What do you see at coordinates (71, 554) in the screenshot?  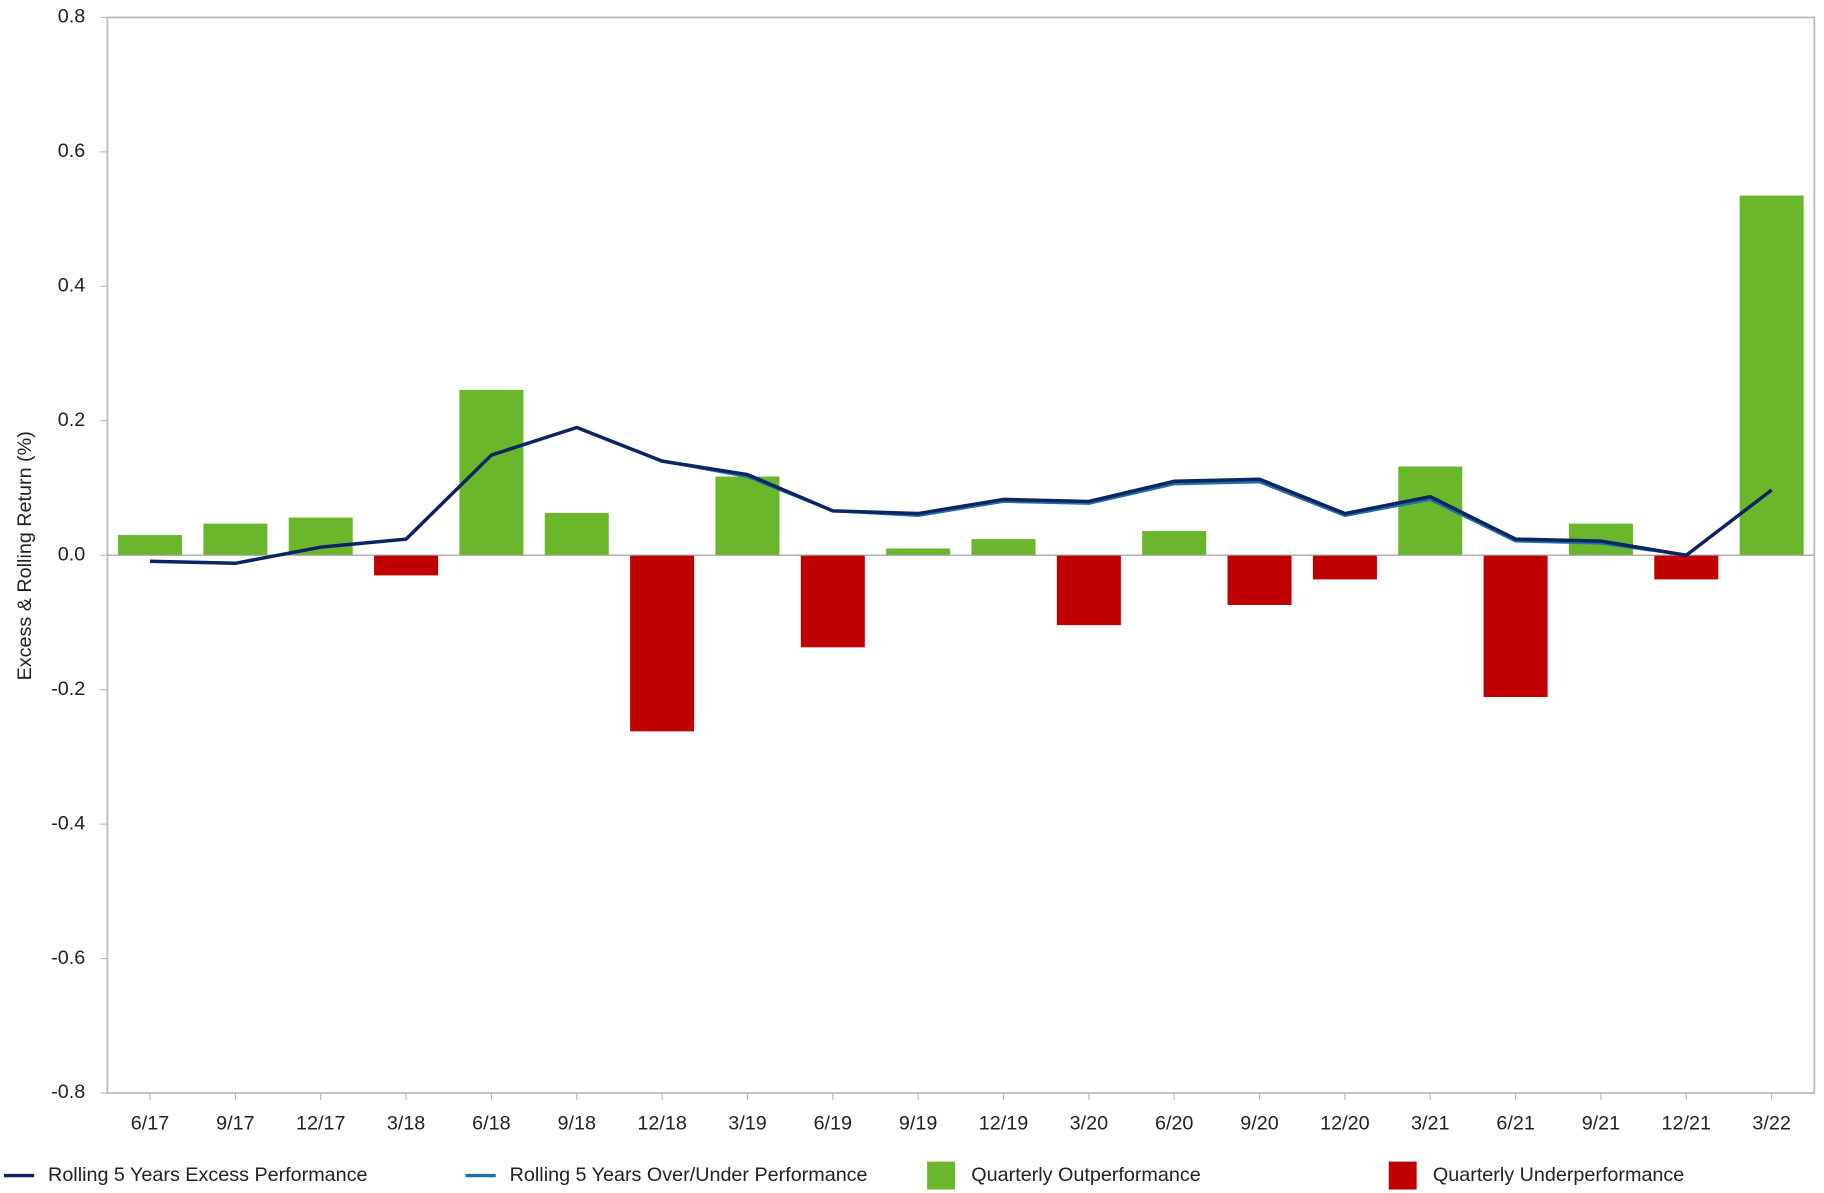 I see `y-tick-label: 0.0` at bounding box center [71, 554].